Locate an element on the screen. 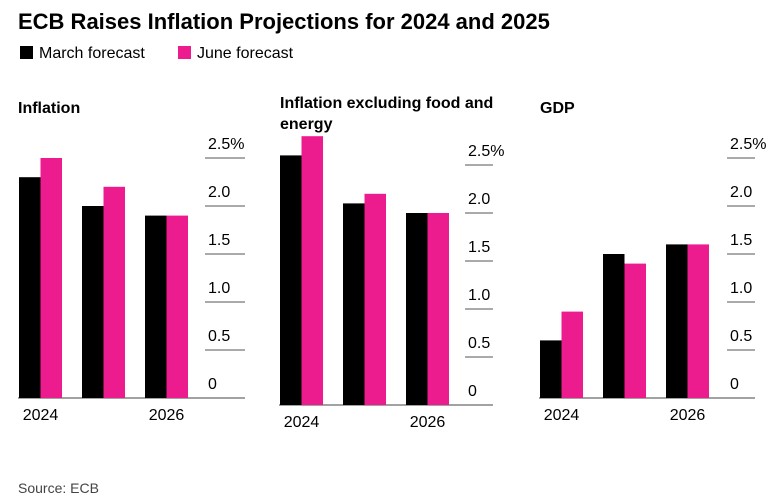 This screenshot has width=777, height=503. source: Source: ECB is located at coordinates (58, 488).